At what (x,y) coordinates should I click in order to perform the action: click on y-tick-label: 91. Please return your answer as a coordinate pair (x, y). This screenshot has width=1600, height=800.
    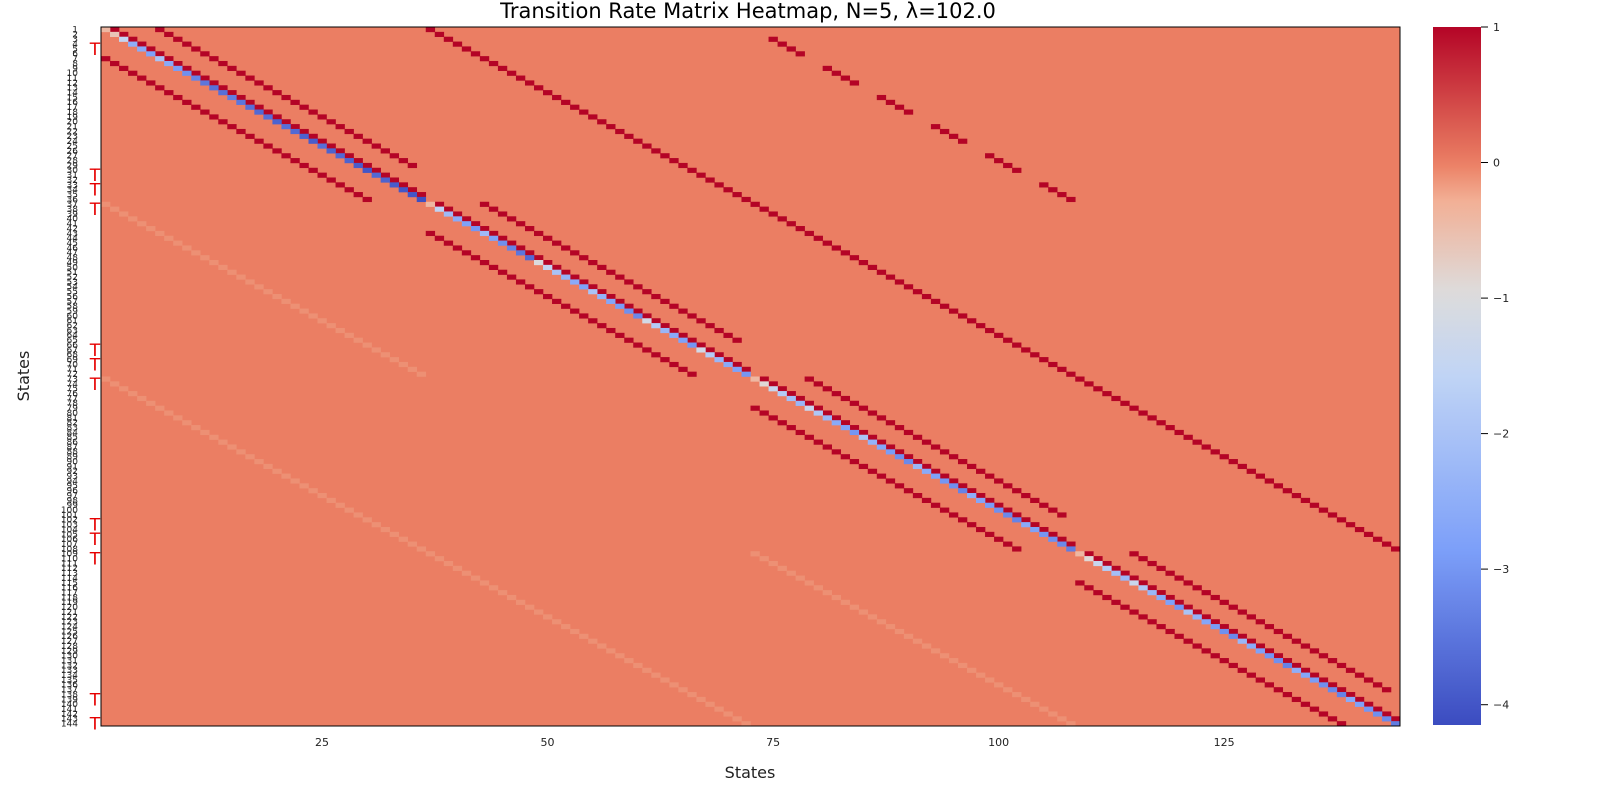
    Looking at the image, I should click on (72, 467).